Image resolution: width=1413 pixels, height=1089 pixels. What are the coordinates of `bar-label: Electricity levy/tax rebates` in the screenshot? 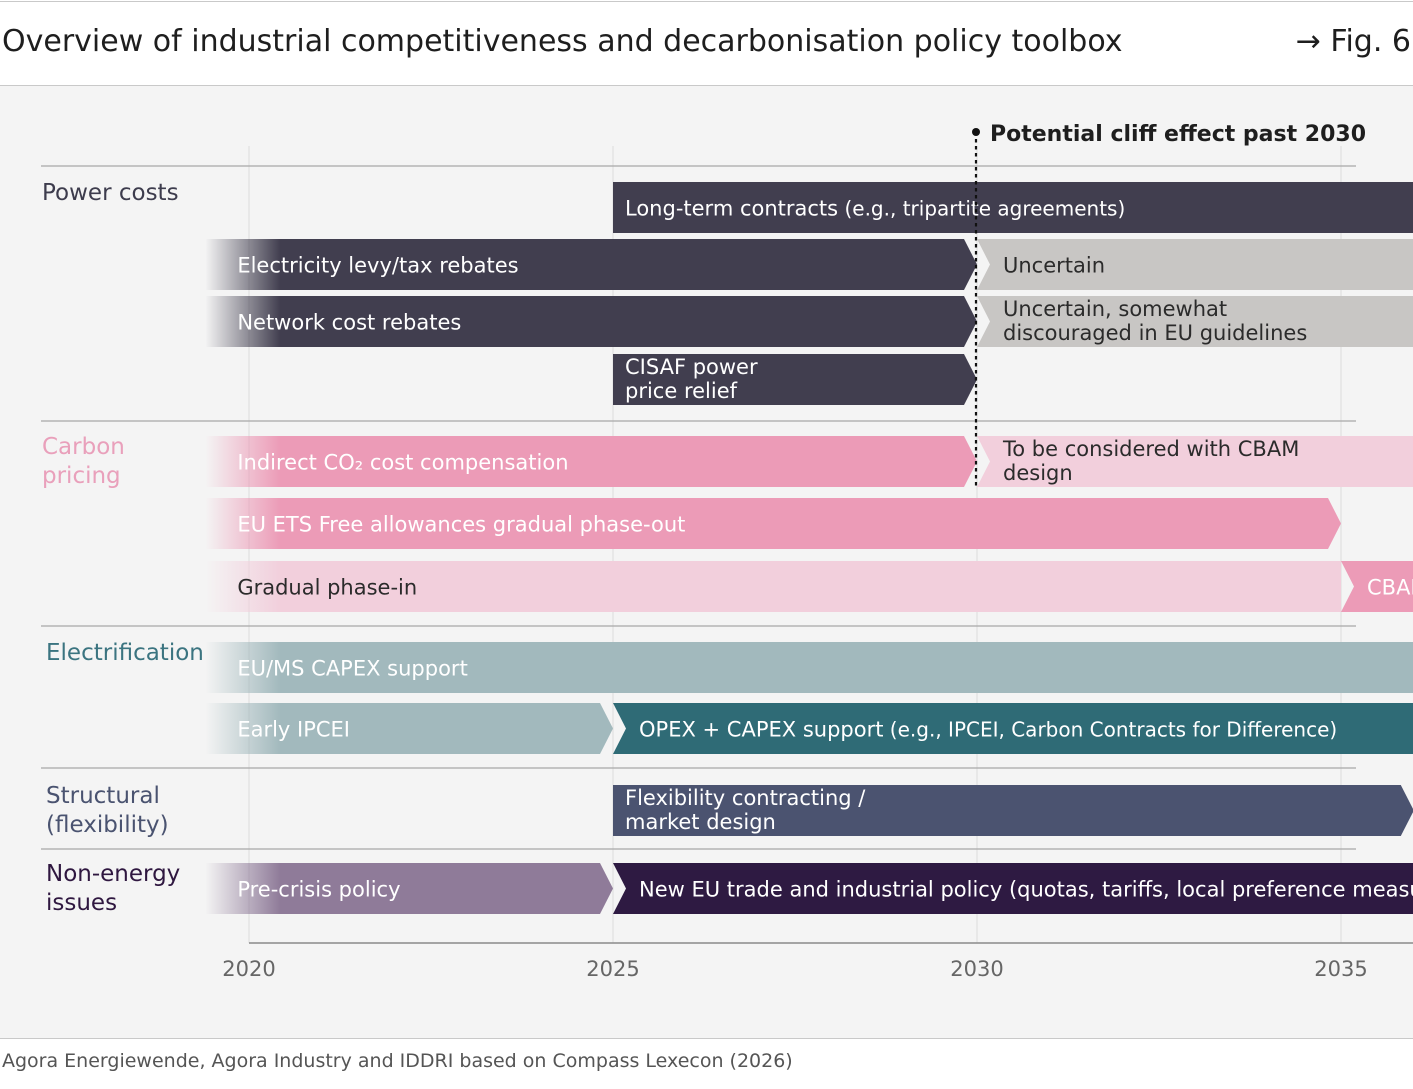 It's located at (377, 266).